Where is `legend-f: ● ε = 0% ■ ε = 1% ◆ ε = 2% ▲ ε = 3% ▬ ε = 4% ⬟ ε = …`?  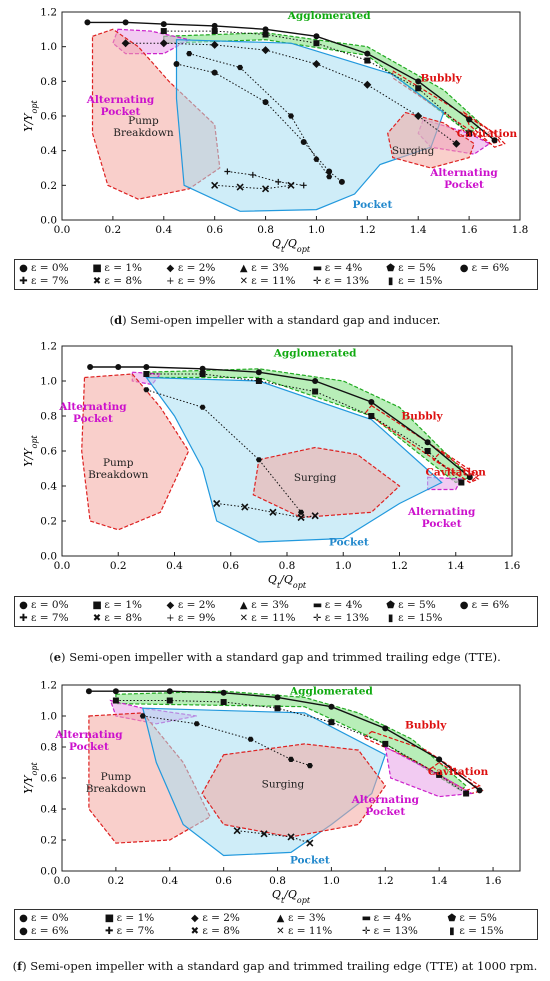
legend-f: ● ε = 0% ■ ε = 1% ◆ ε = 2% ▲ ε = 3% ▬ ε = 4% ⬟ ε = … is located at coordinates (276, 924).